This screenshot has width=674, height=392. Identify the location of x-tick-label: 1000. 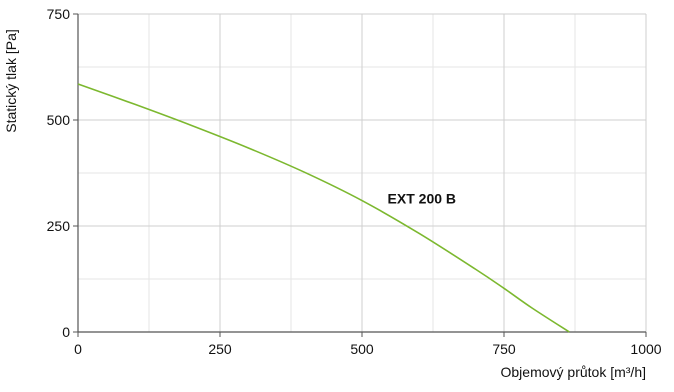
(645, 349).